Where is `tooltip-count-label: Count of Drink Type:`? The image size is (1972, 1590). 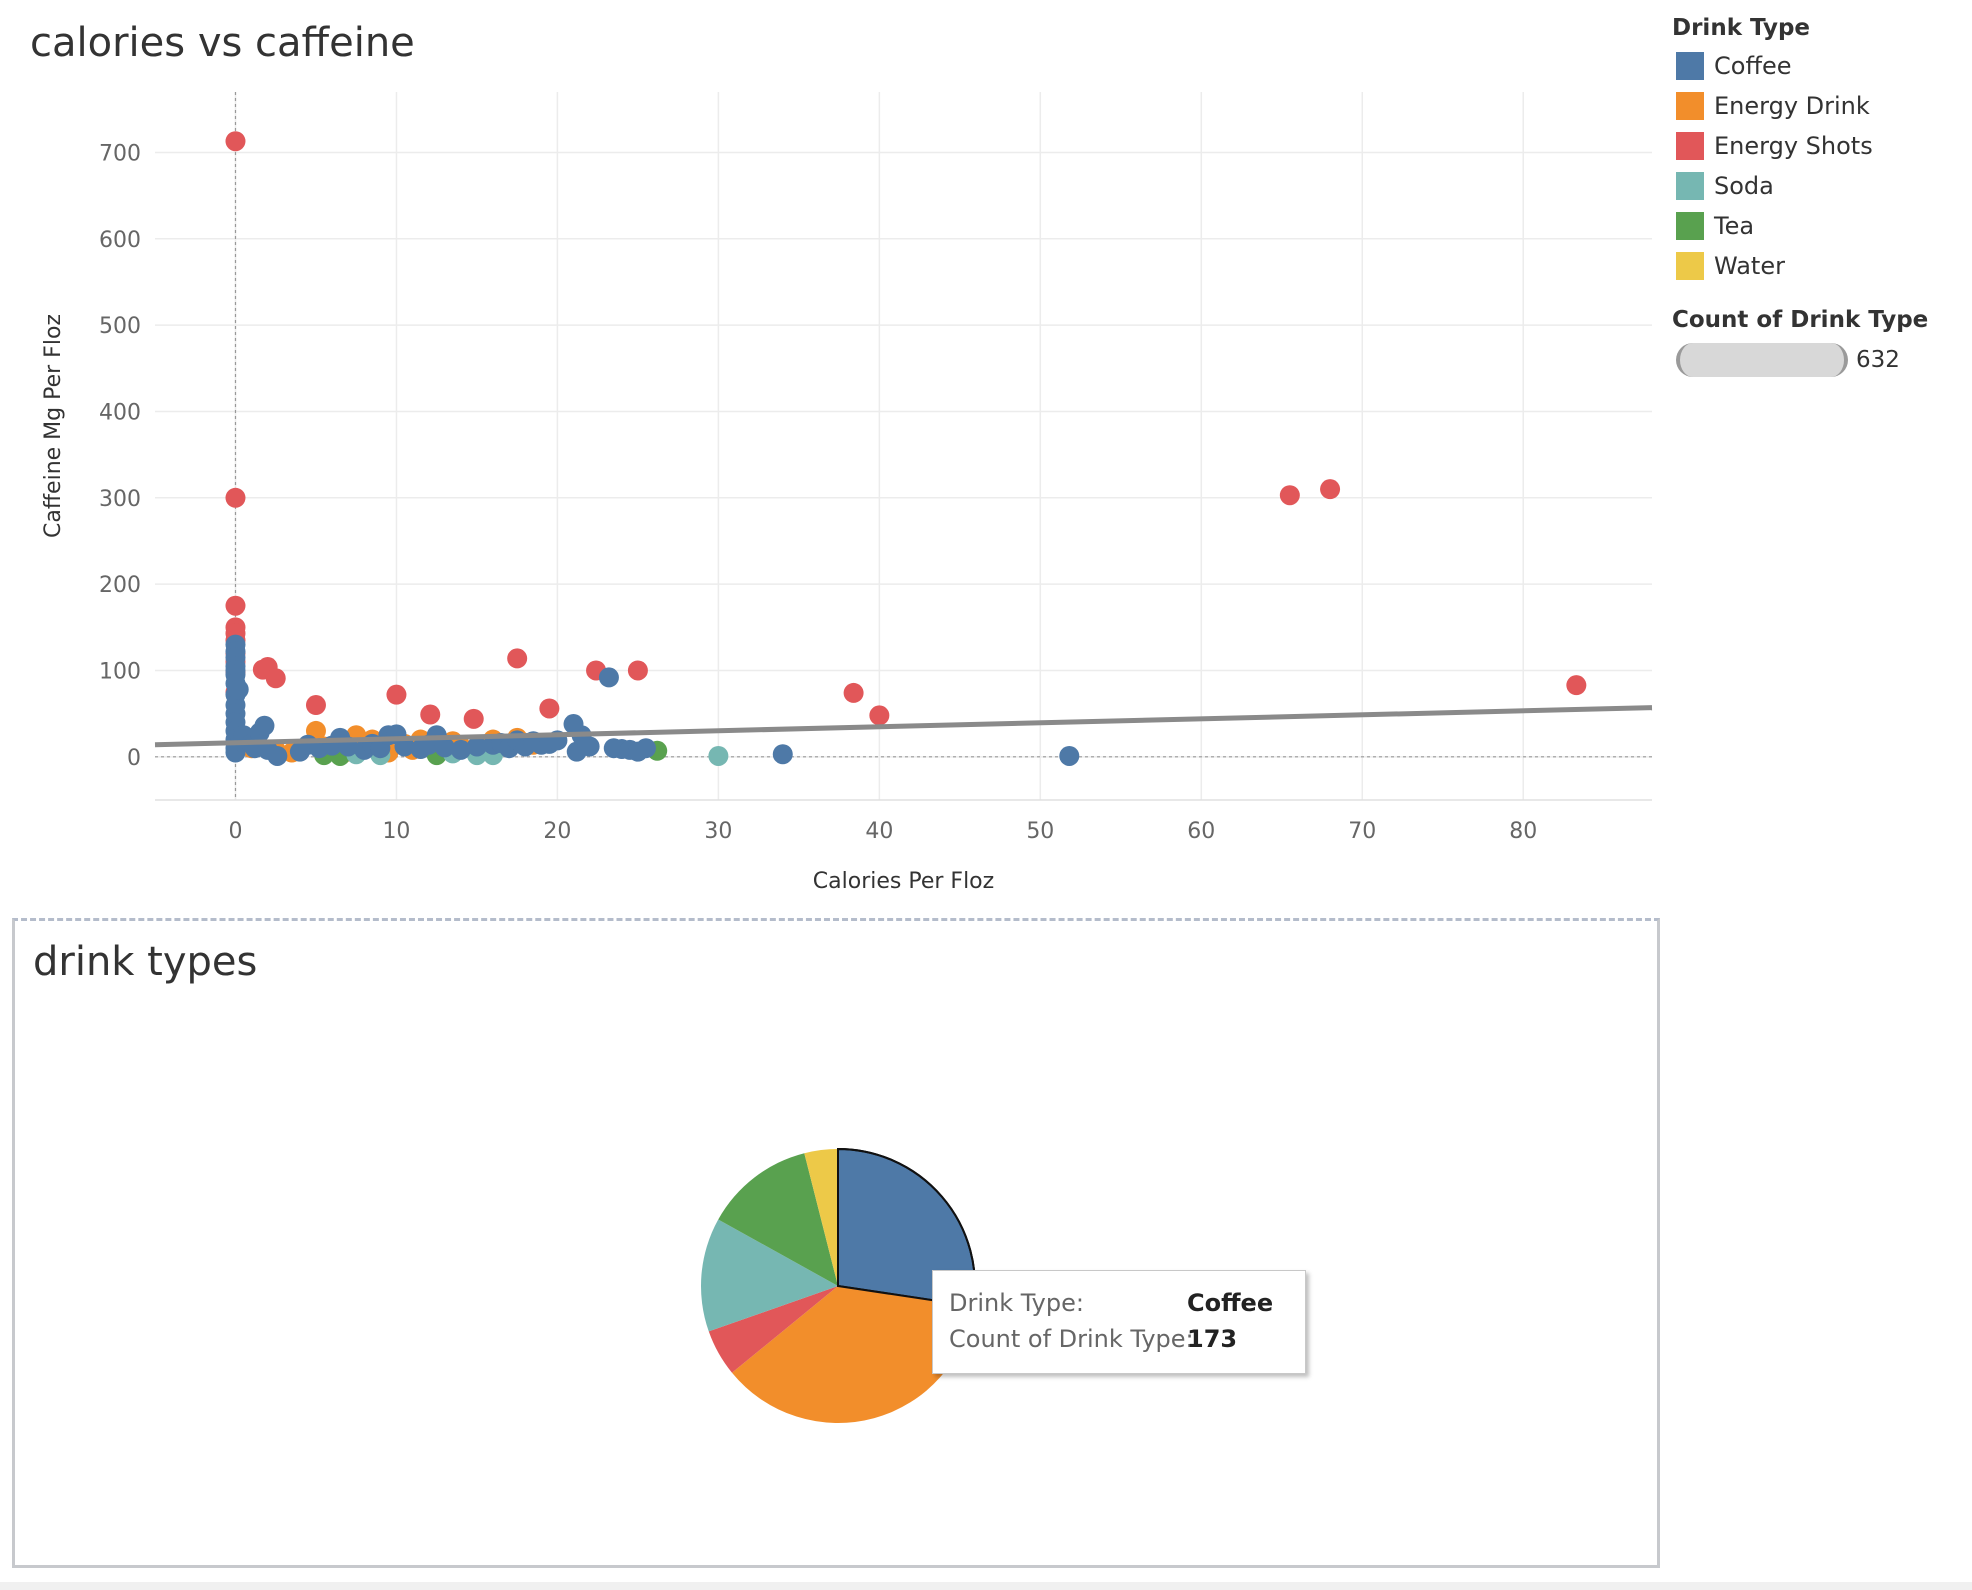
tooltip-count-label: Count of Drink Type: is located at coordinates (1071, 1339).